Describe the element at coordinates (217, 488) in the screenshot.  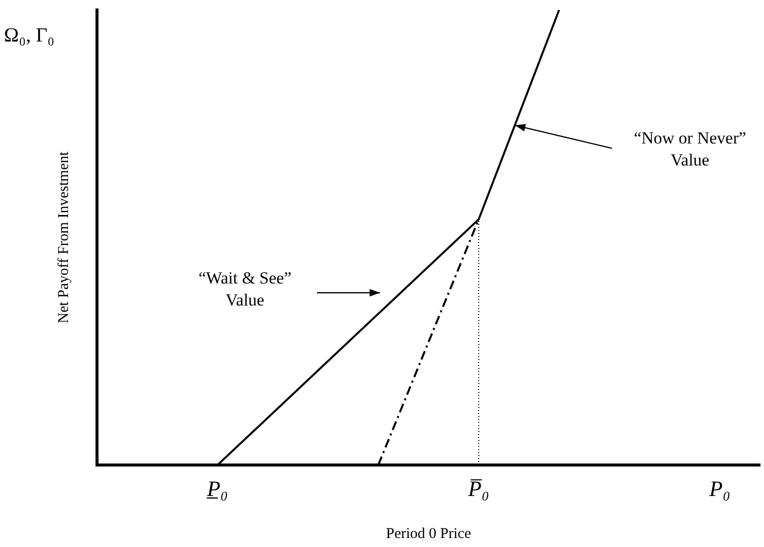
I see `x-tick-label: P̲₀` at that location.